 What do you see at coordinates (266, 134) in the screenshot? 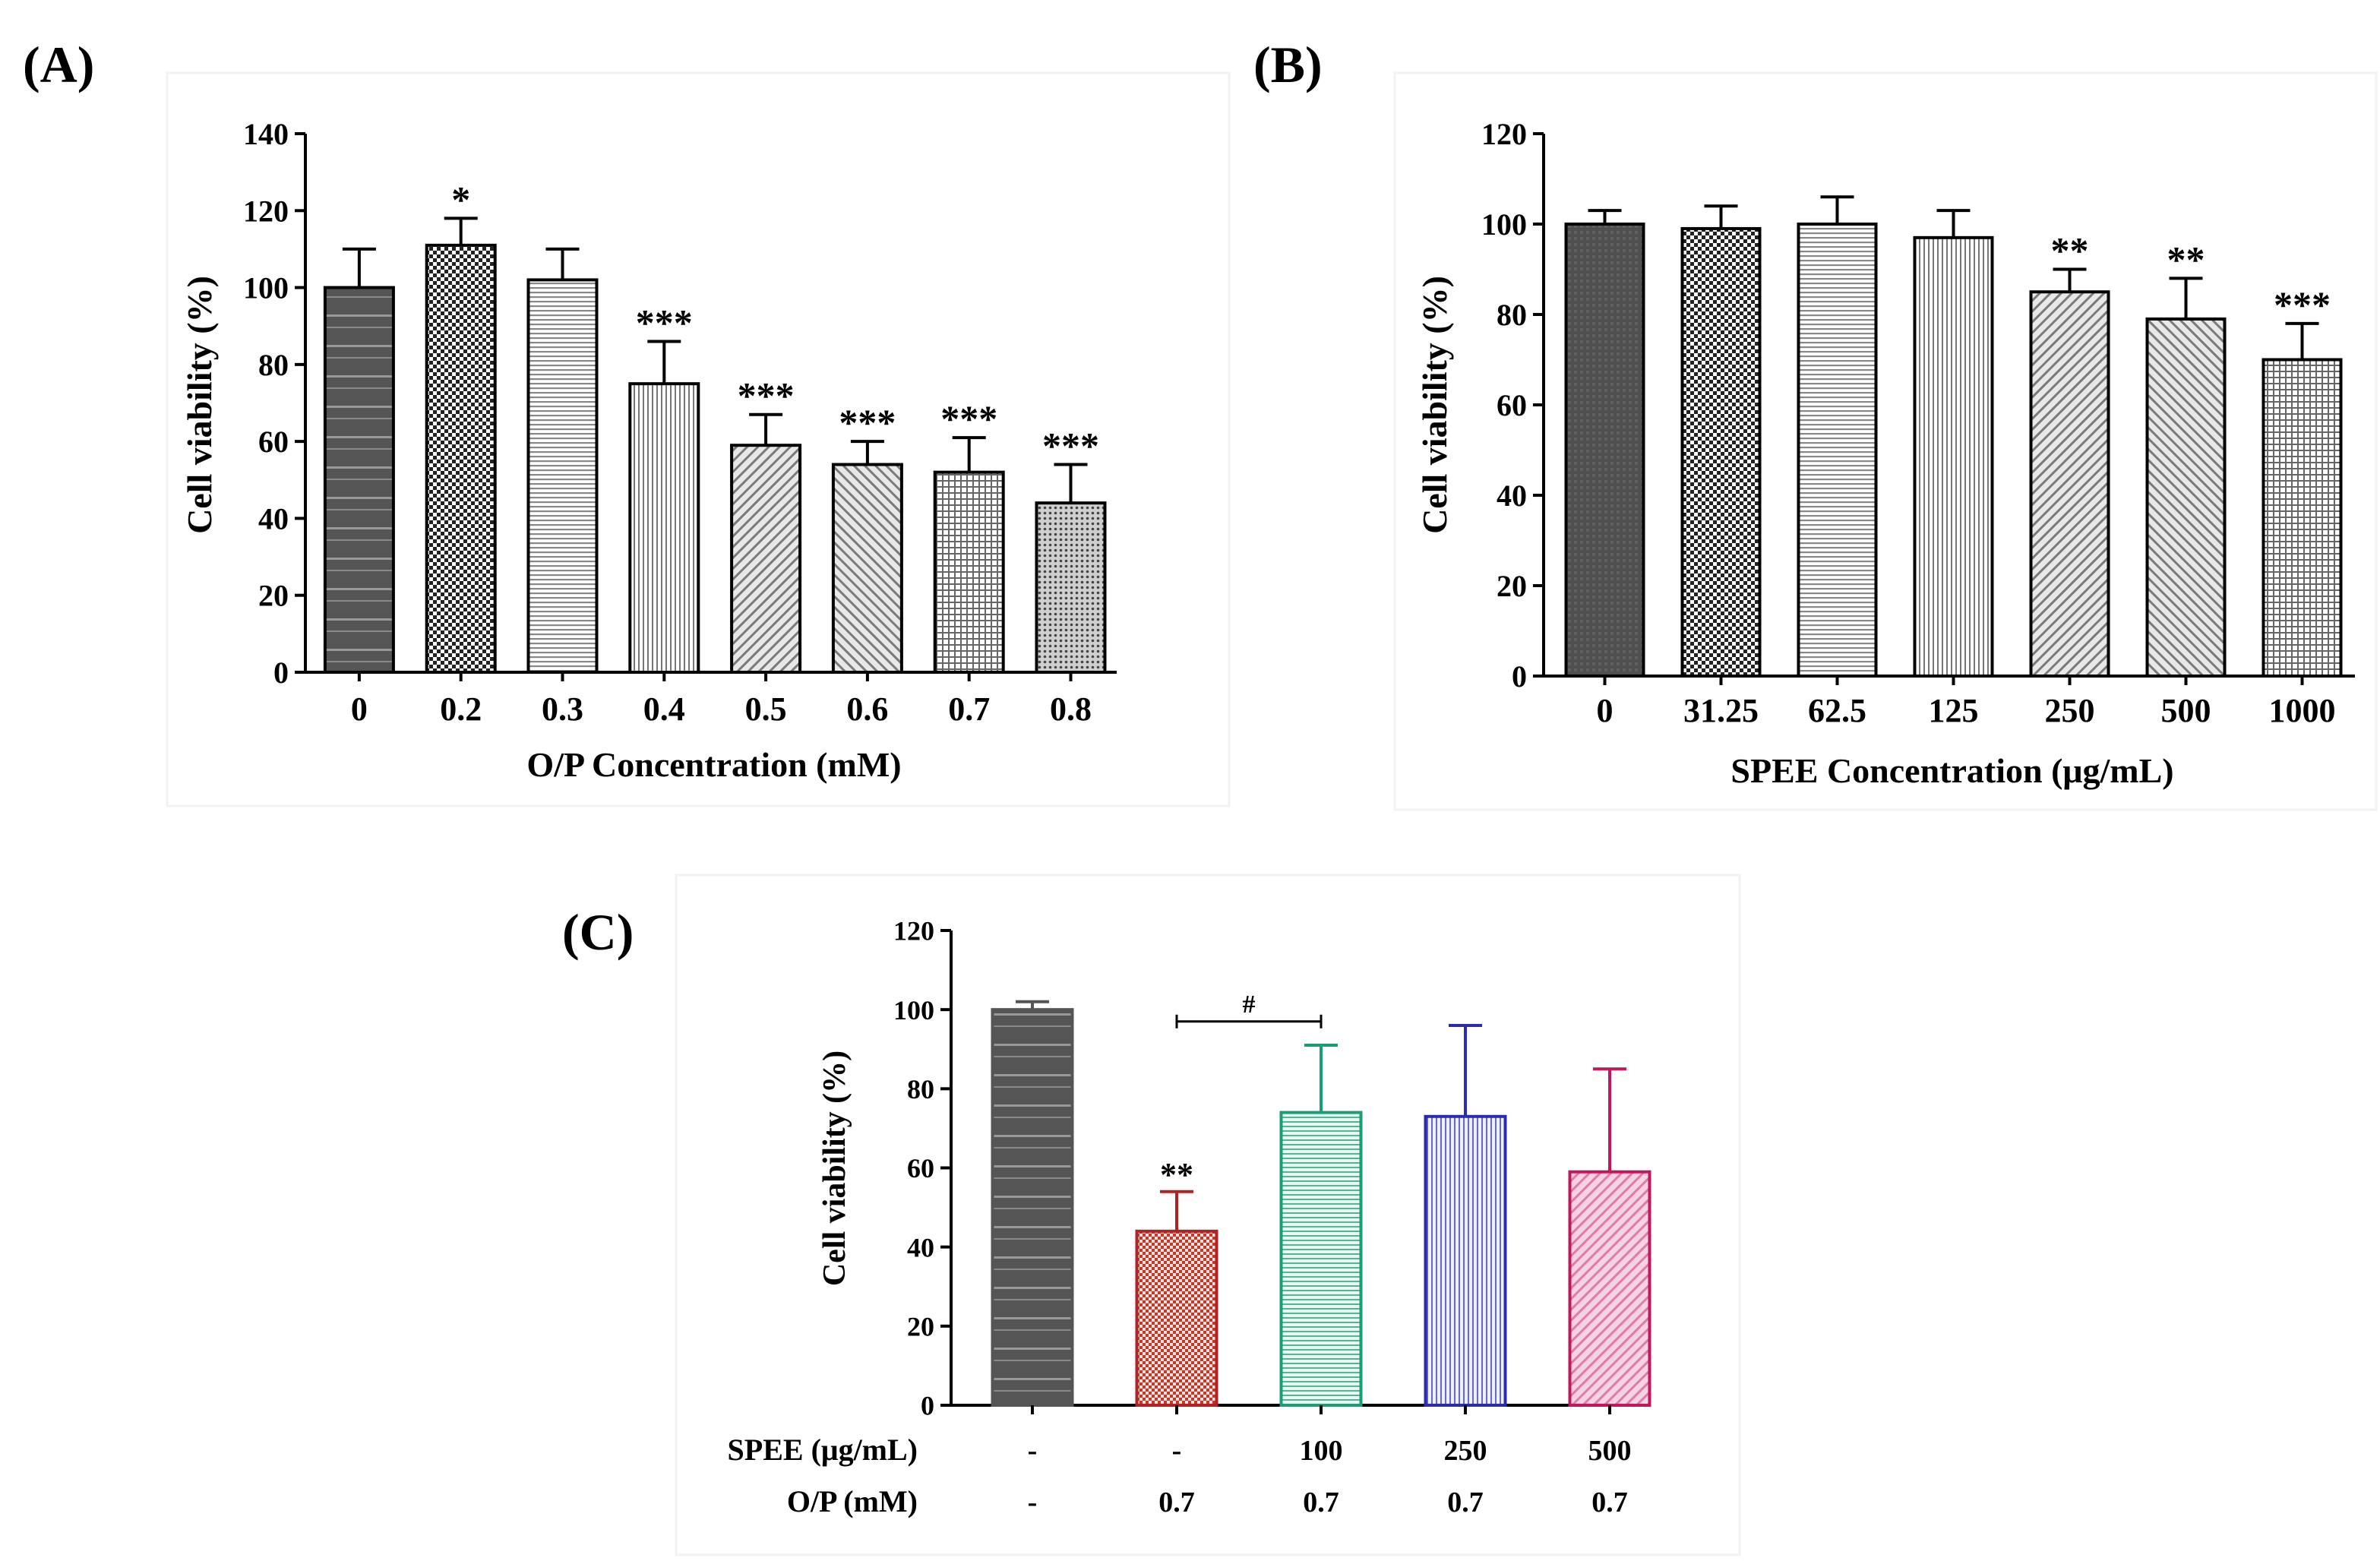
I see `y-tick-label: 140` at bounding box center [266, 134].